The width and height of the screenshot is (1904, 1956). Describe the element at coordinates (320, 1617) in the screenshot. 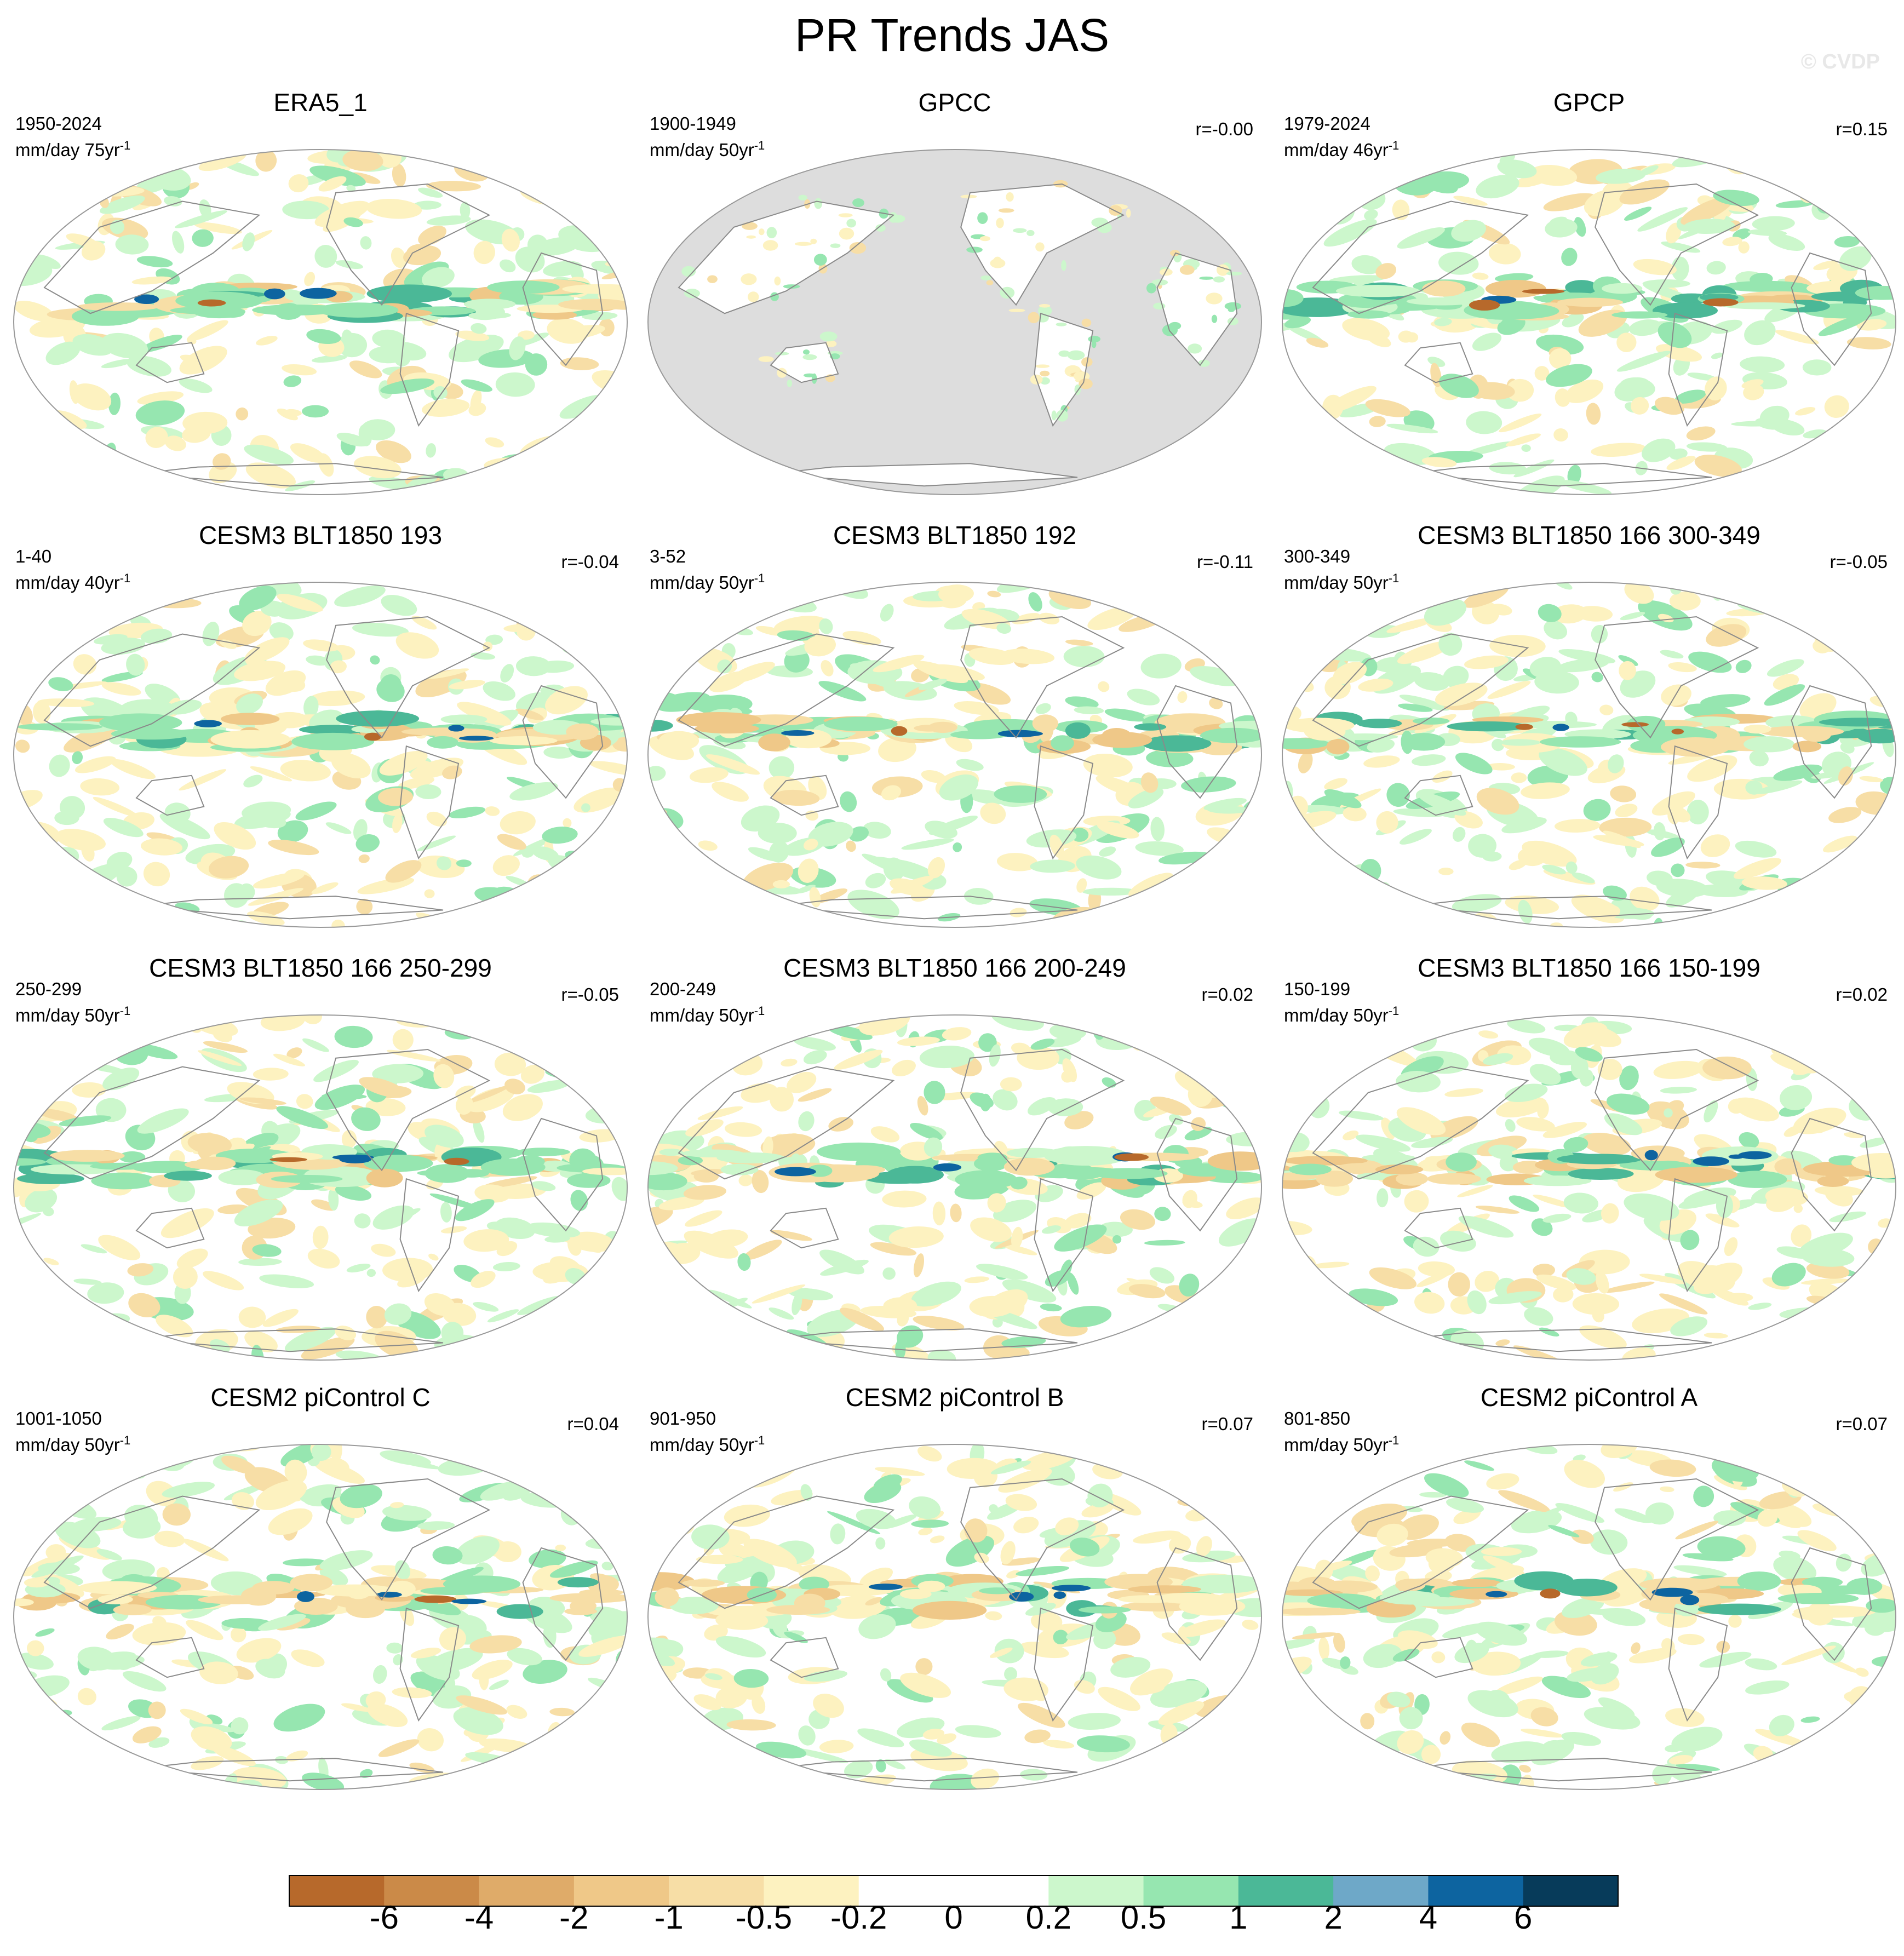

I see `robinson-map` at that location.